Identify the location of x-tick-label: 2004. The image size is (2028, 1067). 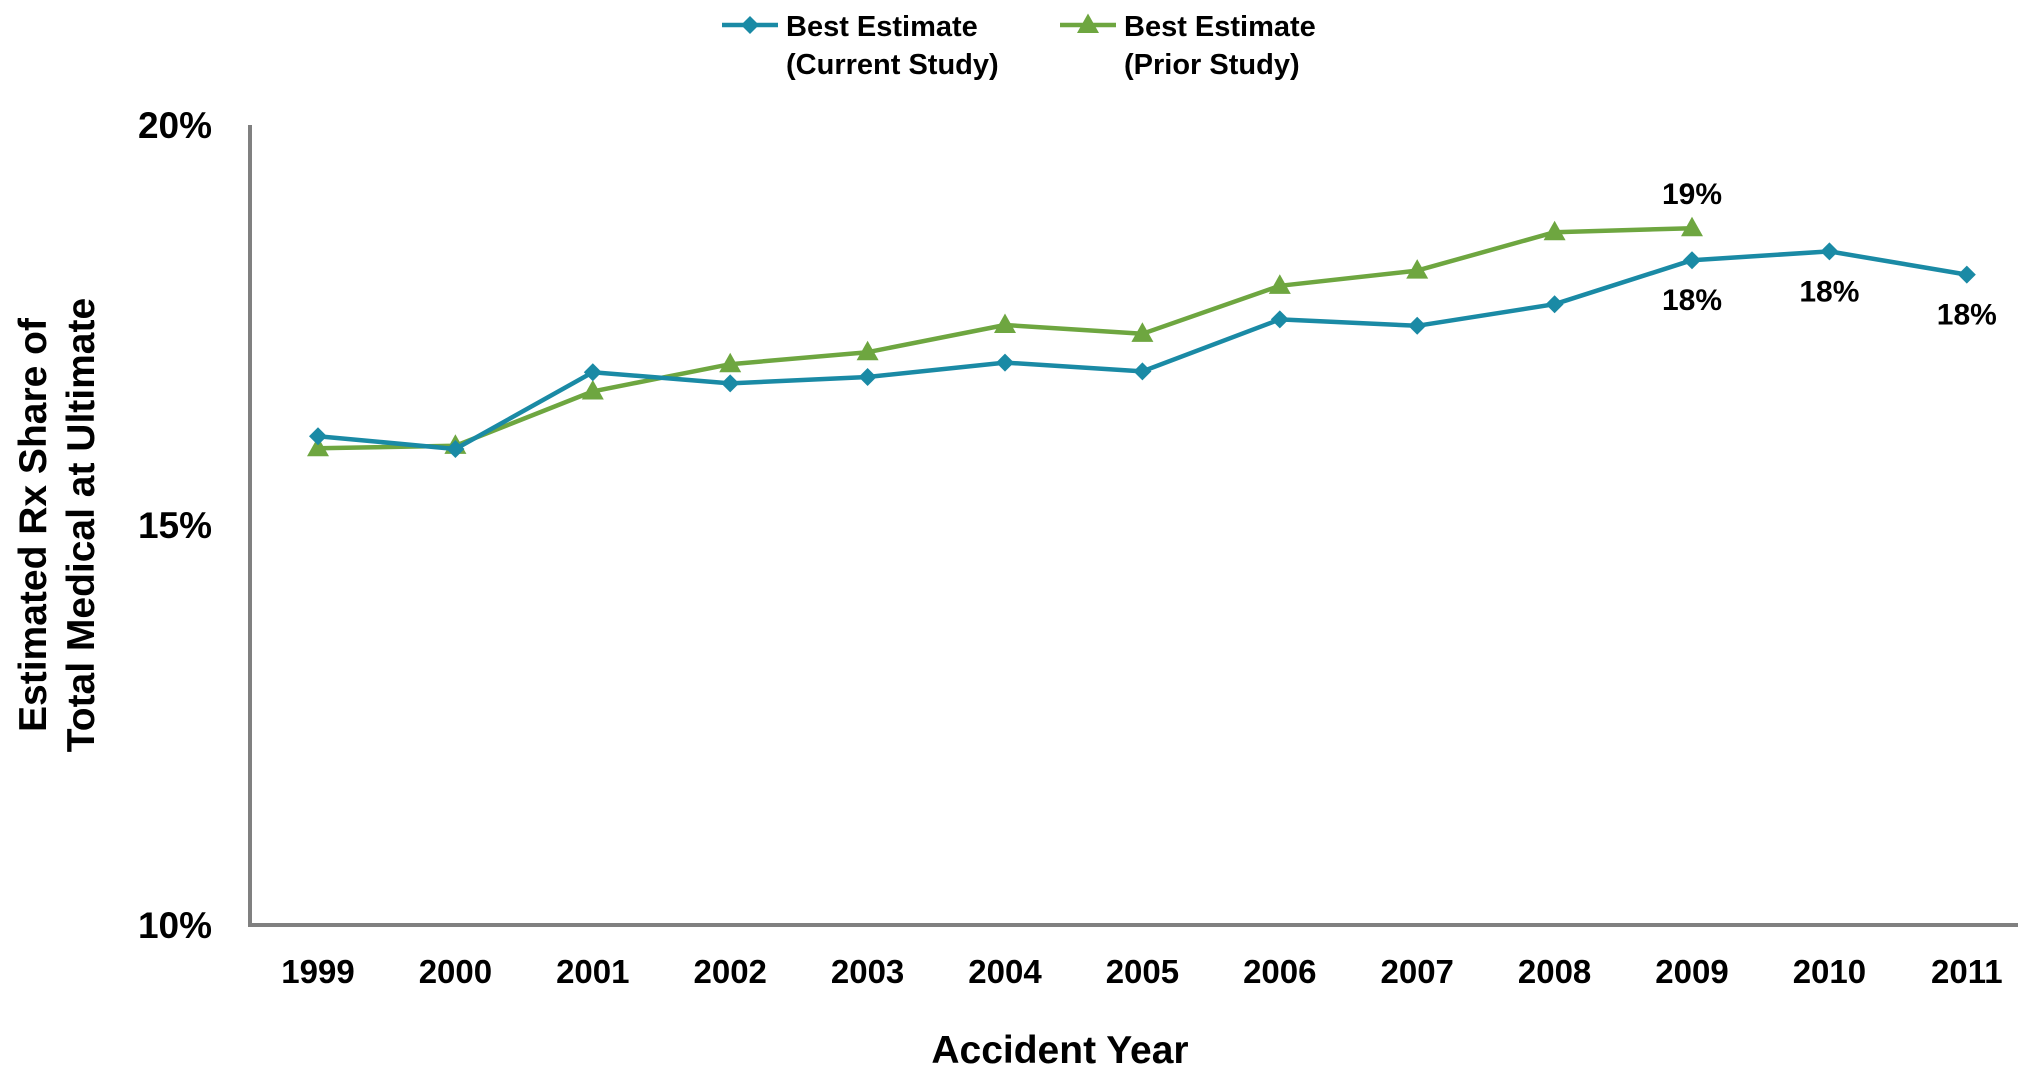
(1005, 971).